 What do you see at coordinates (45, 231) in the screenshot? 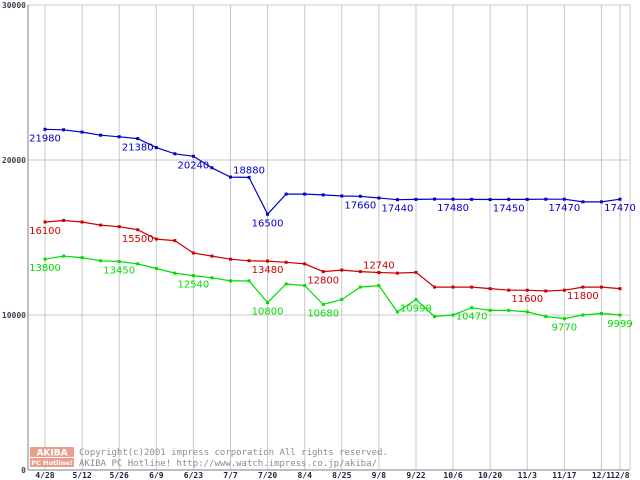
I see `data-label: 16100` at bounding box center [45, 231].